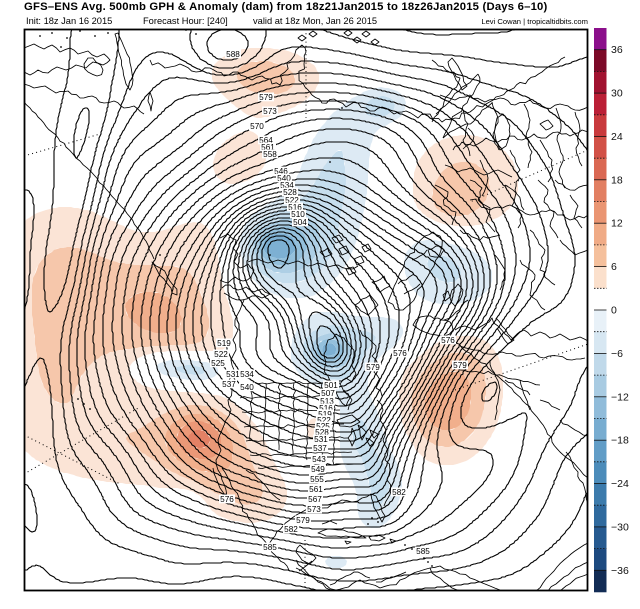 The image size is (640, 609). I want to click on svg-text: −12, so click(620, 397).